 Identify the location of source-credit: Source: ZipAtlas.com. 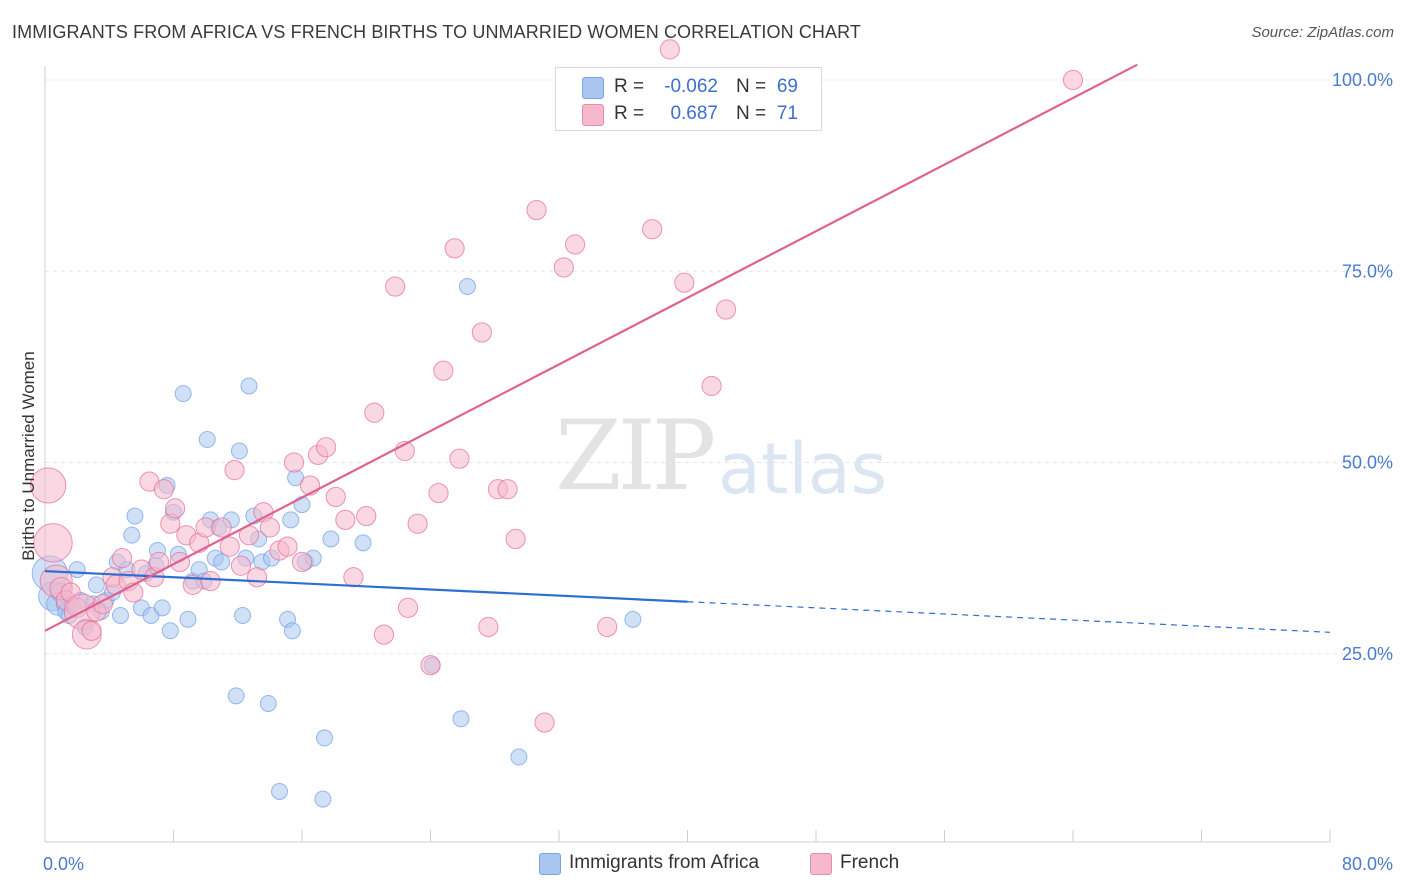
(1322, 32).